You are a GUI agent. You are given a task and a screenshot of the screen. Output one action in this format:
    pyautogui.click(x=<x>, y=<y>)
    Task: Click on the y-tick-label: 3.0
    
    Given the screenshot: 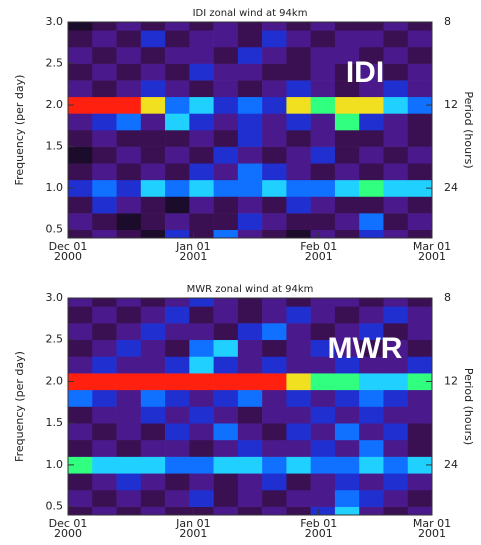 What is the action you would take?
    pyautogui.click(x=55, y=21)
    